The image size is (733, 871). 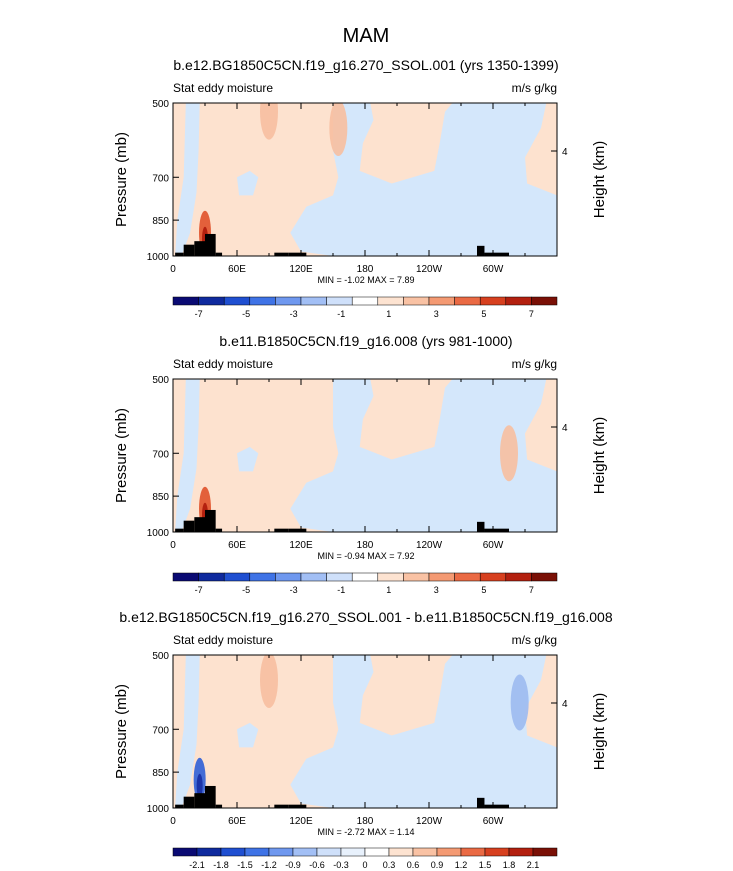 What do you see at coordinates (237, 545) in the screenshot?
I see `x-tick-label: 60E` at bounding box center [237, 545].